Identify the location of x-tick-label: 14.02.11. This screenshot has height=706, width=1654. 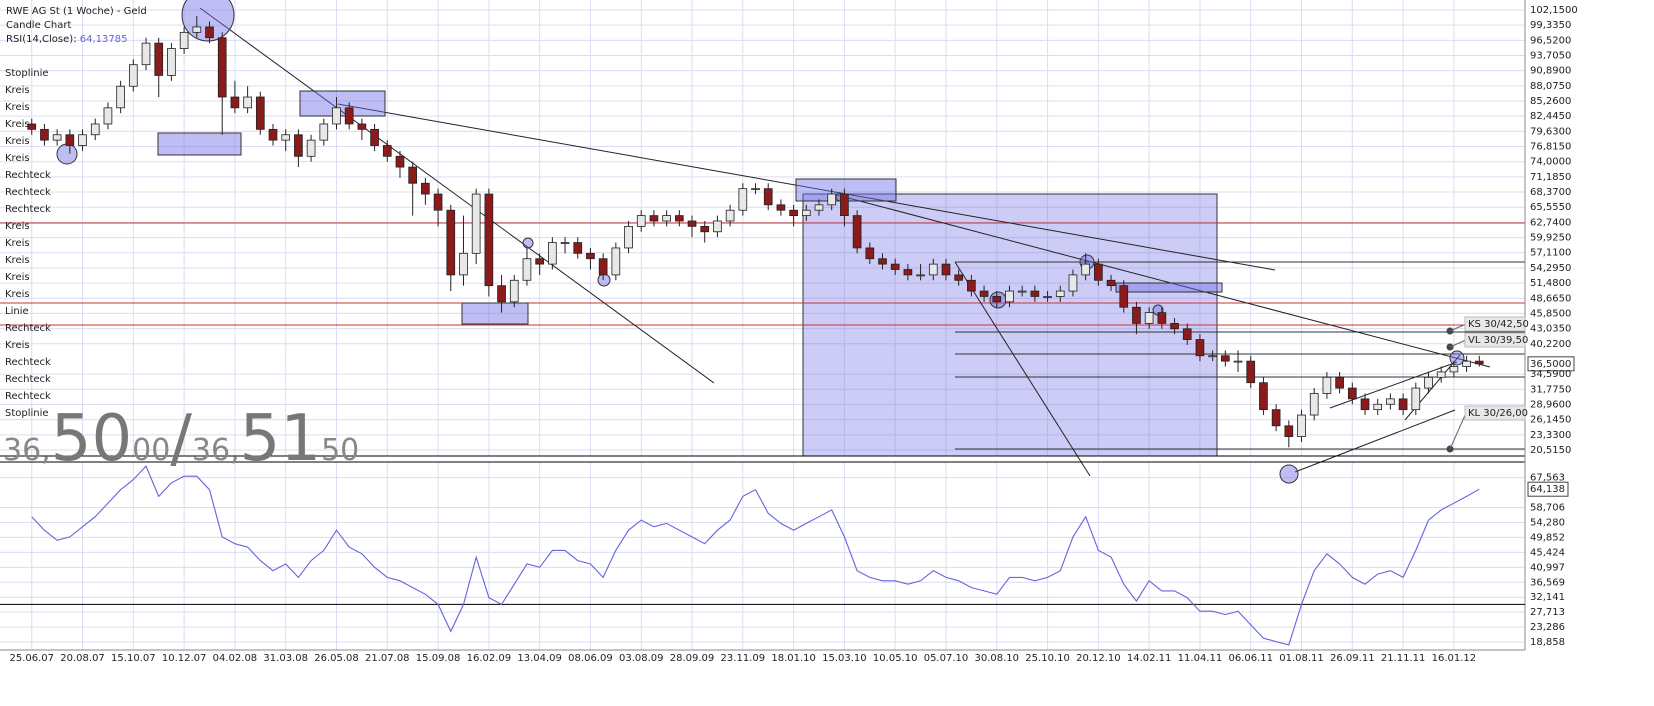
(1149, 658).